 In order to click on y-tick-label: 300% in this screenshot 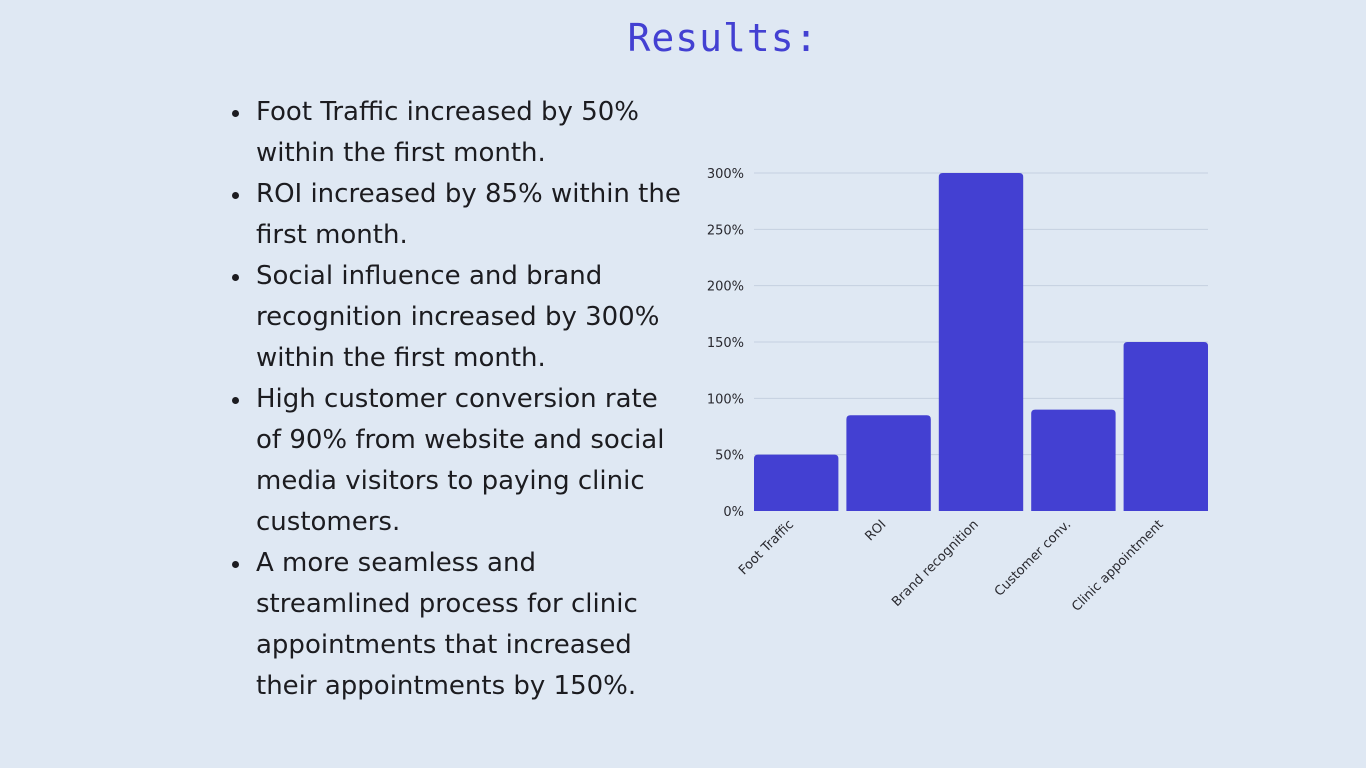, I will do `click(725, 174)`.